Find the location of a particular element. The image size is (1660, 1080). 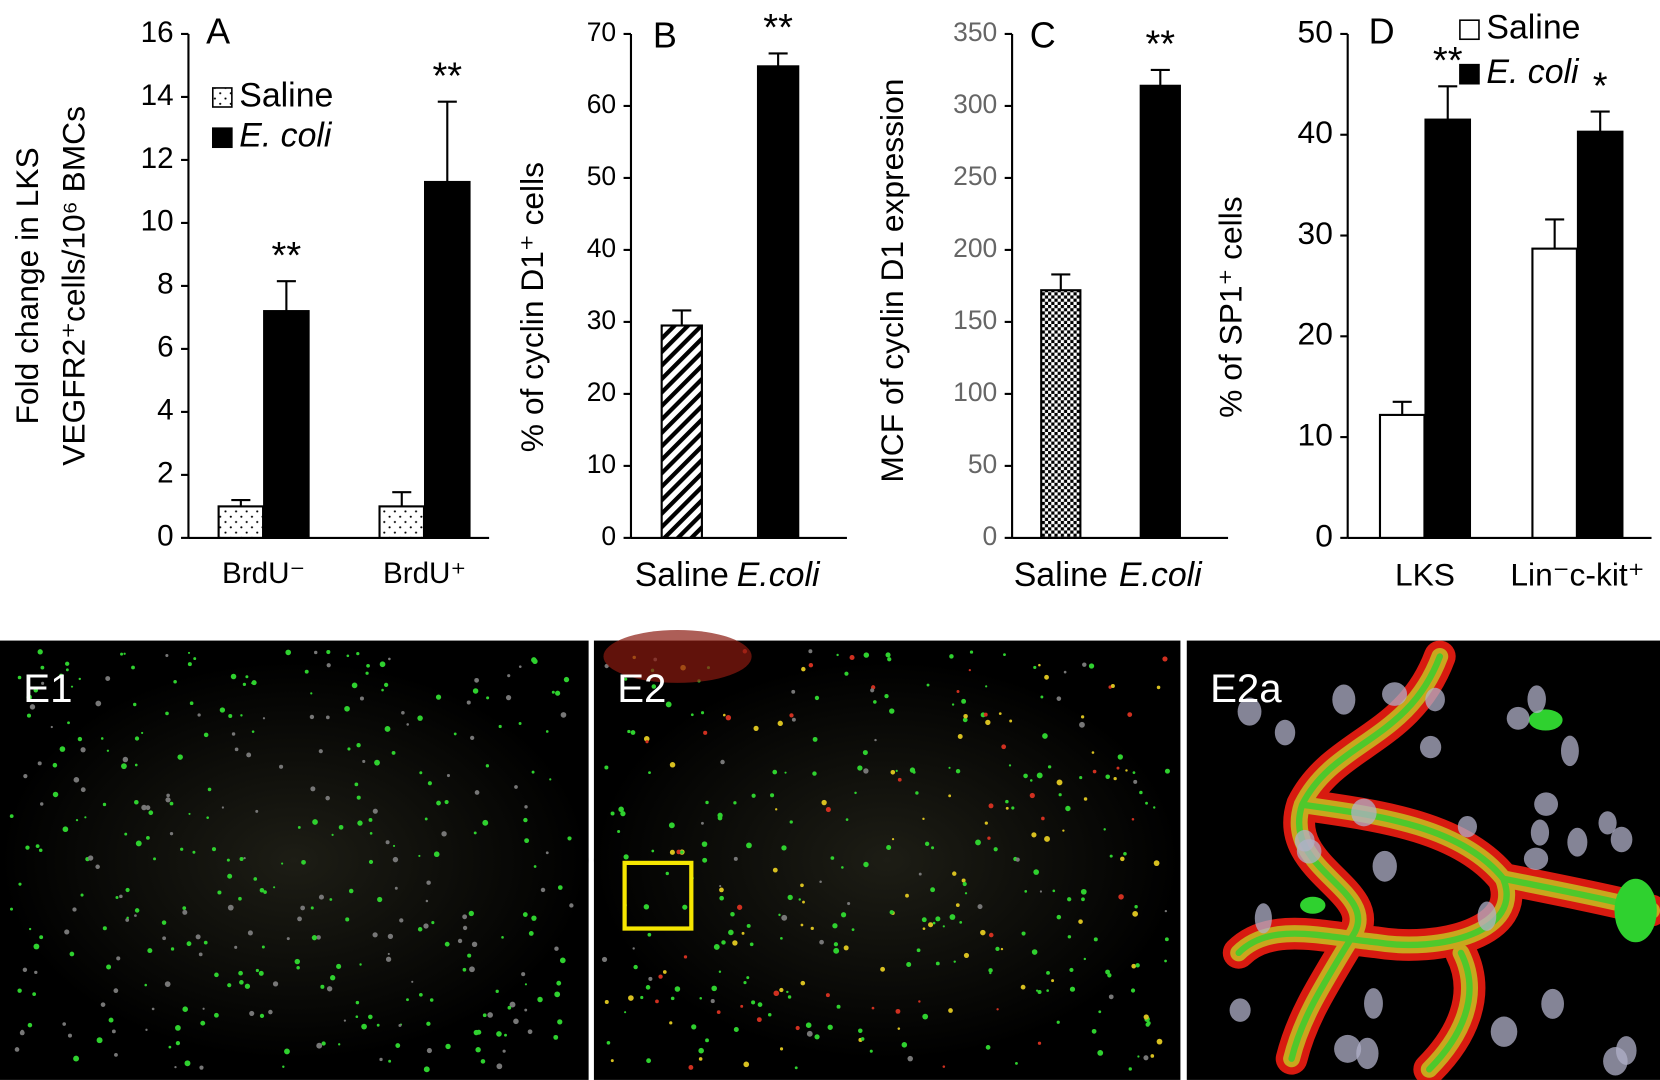

y-tick-label: 4 is located at coordinates (165, 410).